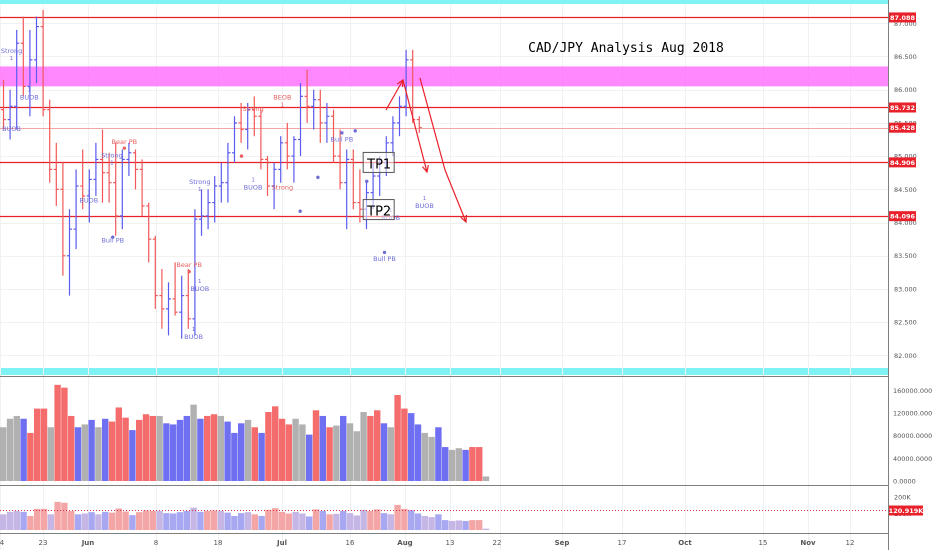 The height and width of the screenshot is (554, 932). I want to click on target-box-label: TP1, so click(378, 164).